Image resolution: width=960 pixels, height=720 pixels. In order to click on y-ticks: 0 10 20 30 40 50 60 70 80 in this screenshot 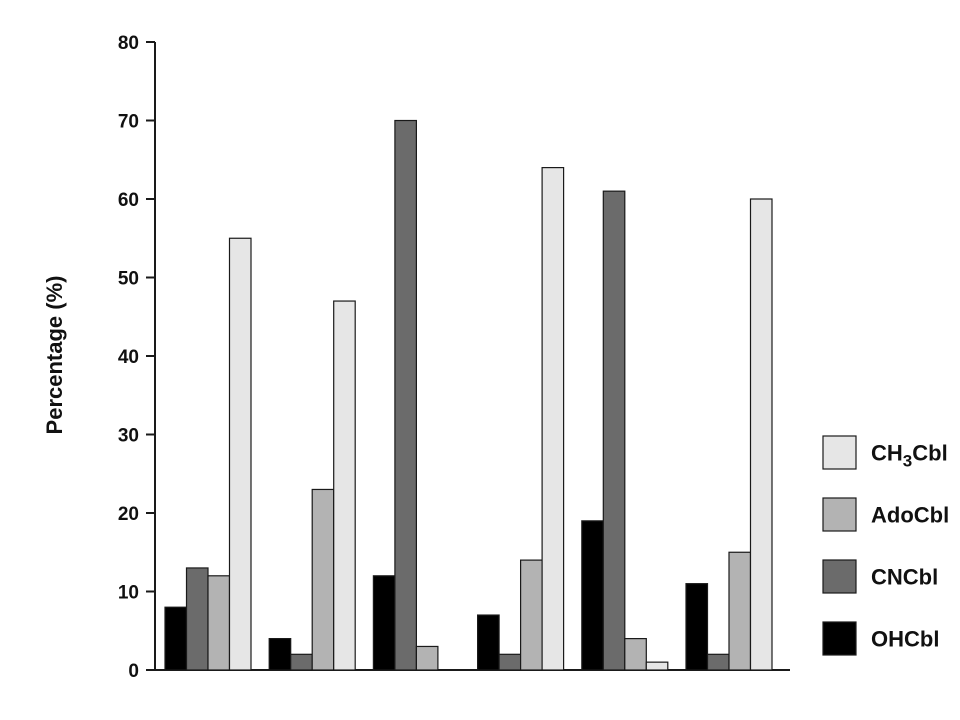, I will do `click(136, 357)`.